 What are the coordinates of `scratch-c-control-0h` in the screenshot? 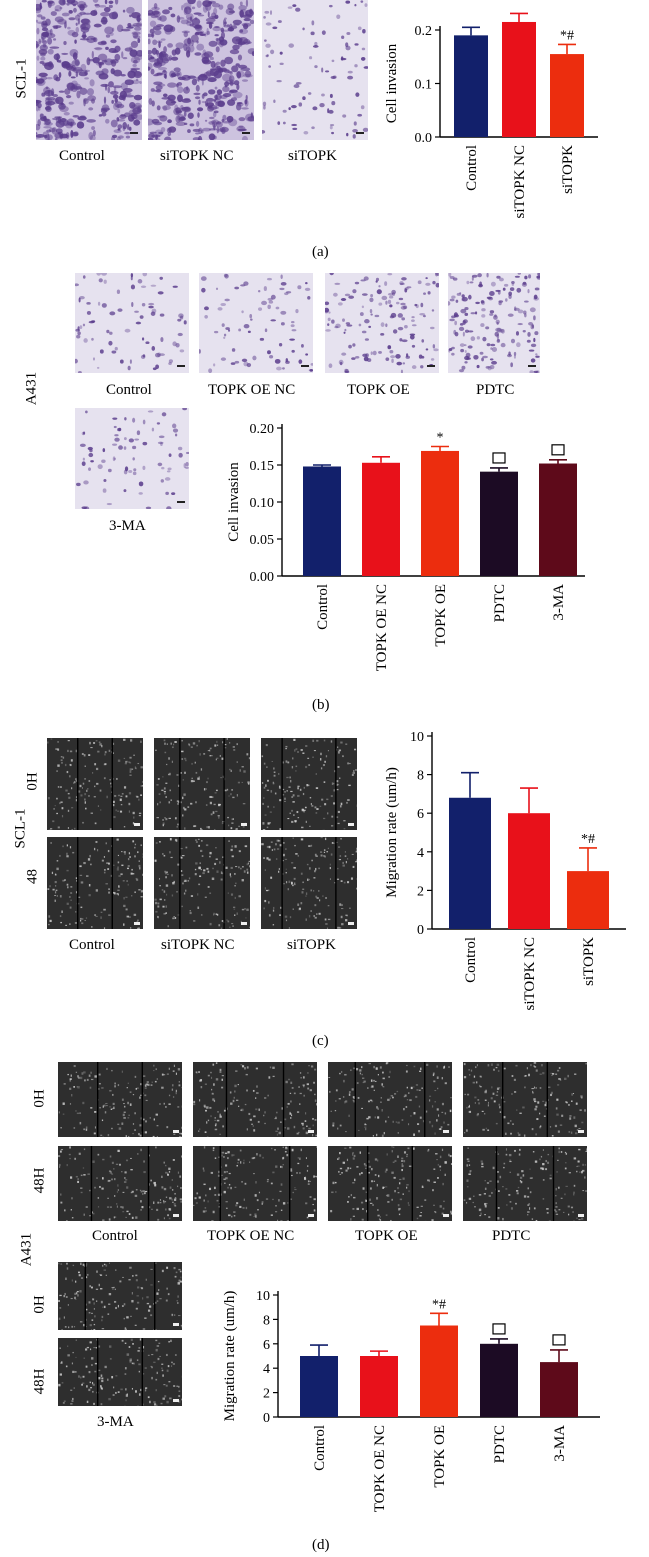 It's located at (95, 784).